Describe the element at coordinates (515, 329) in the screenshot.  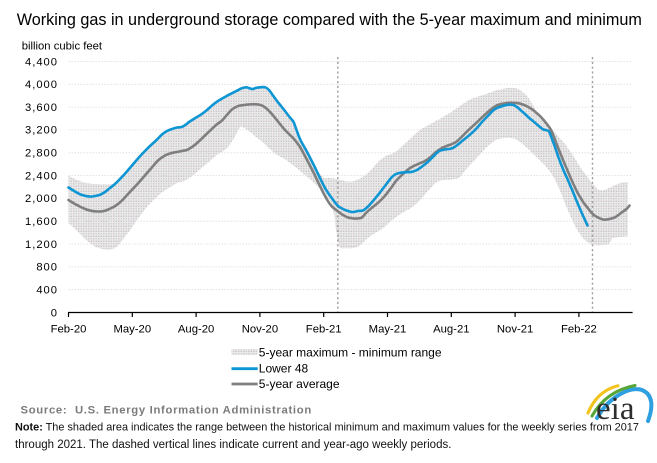
I see `svg-text: Nov-21` at that location.